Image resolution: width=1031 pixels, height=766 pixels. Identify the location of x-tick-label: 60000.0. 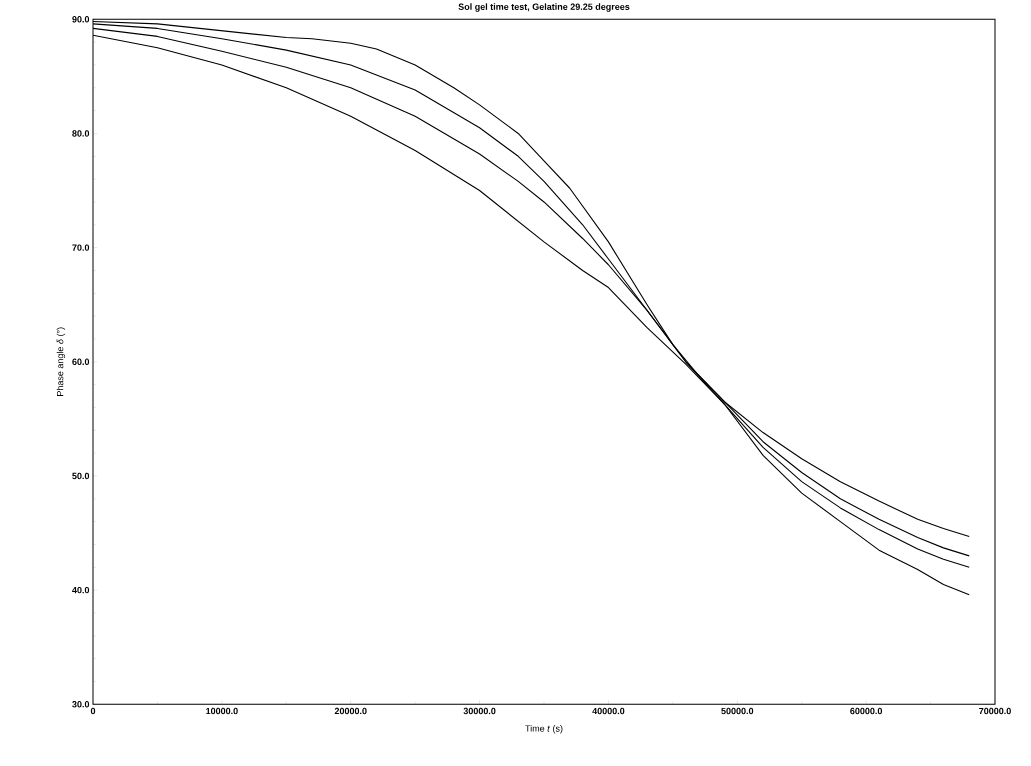
(866, 711).